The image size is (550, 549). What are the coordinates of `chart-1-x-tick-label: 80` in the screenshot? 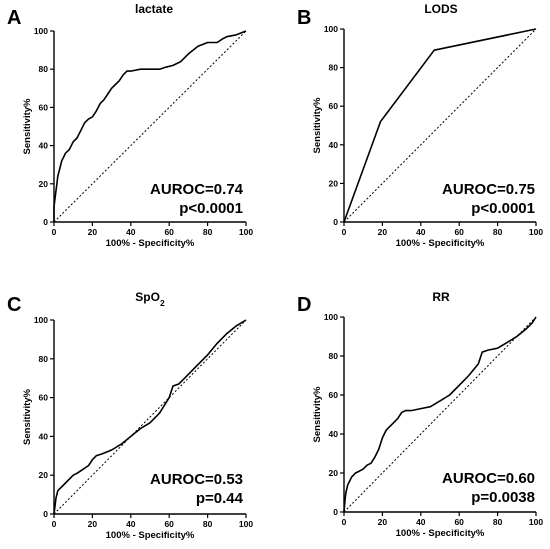 It's located at (498, 232).